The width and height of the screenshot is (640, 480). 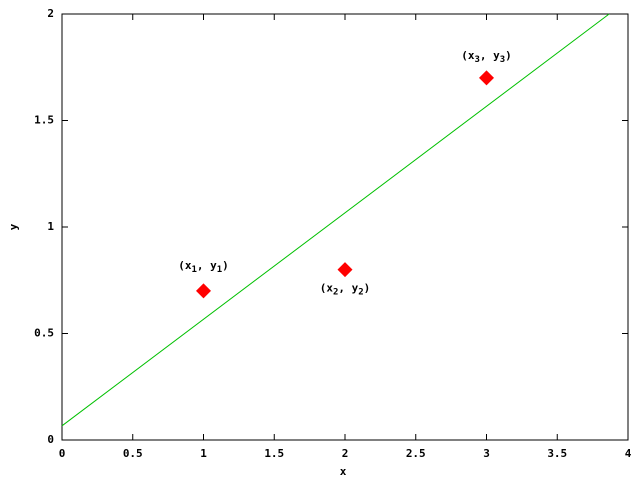 I want to click on point-annotation: (x2, y2), so click(x=345, y=290).